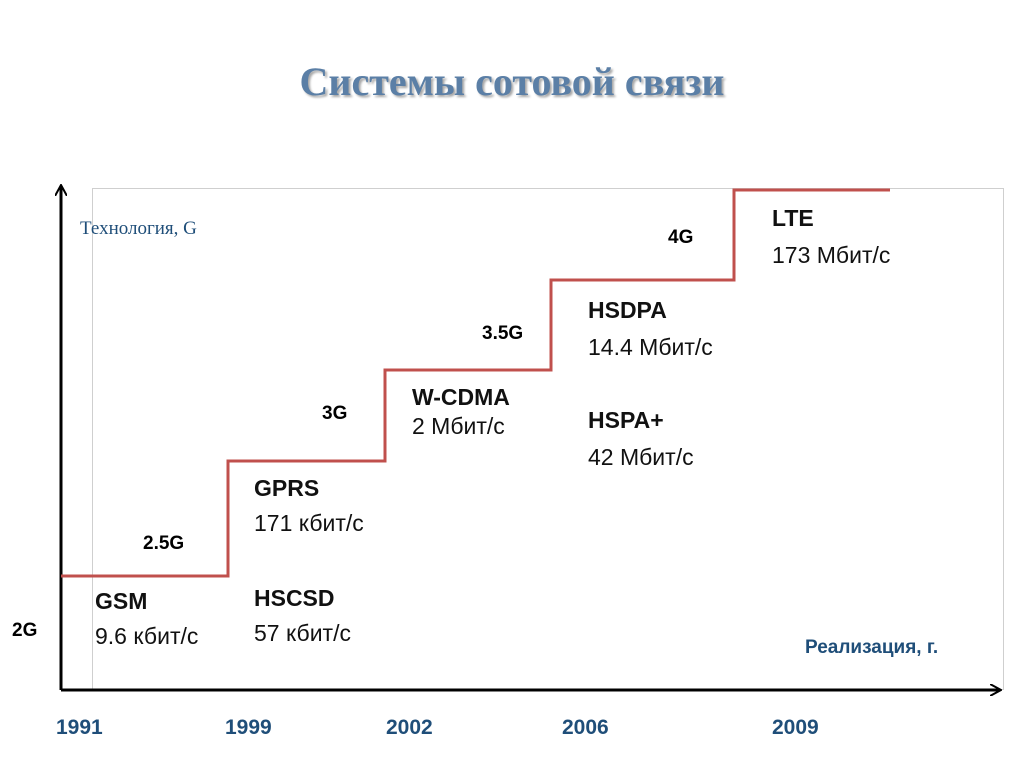 The image size is (1024, 768). I want to click on page-title: Системы сотовой связи, so click(512, 81).